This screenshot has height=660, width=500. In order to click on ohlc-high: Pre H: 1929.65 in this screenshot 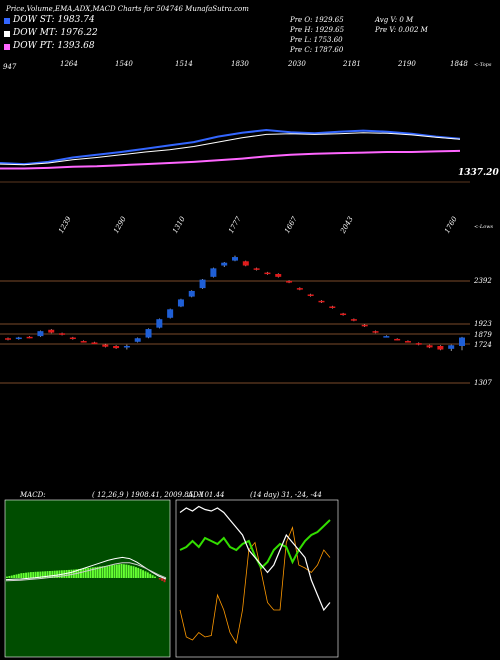, I will do `click(317, 30)`.